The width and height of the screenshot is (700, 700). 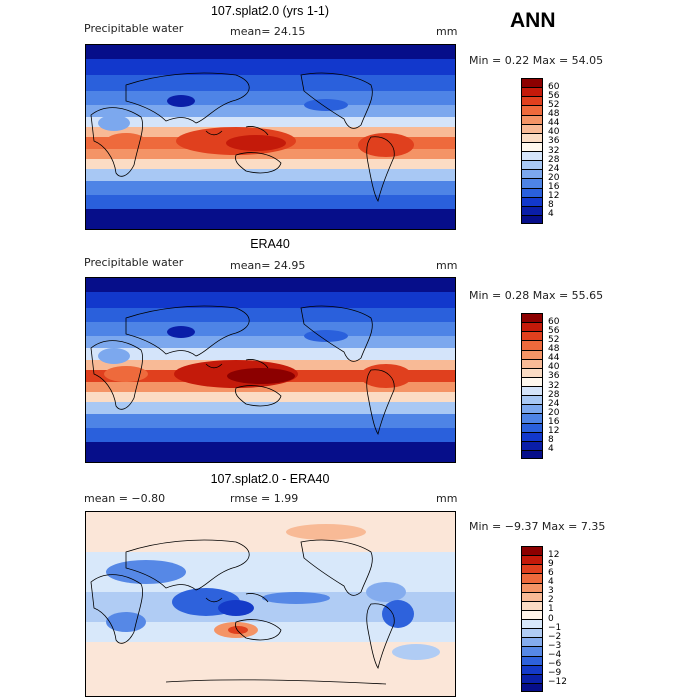 What do you see at coordinates (555, 664) in the screenshot?
I see `colorbar-tick-label: −6` at bounding box center [555, 664].